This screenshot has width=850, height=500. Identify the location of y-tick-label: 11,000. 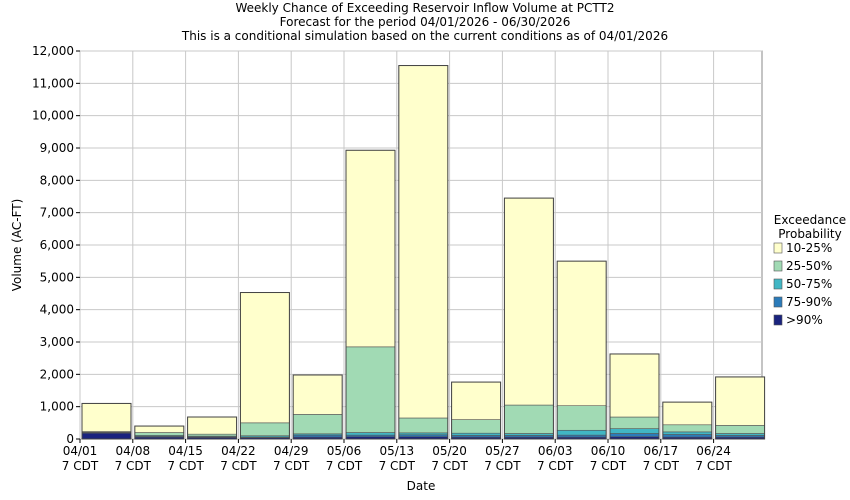
(53, 83).